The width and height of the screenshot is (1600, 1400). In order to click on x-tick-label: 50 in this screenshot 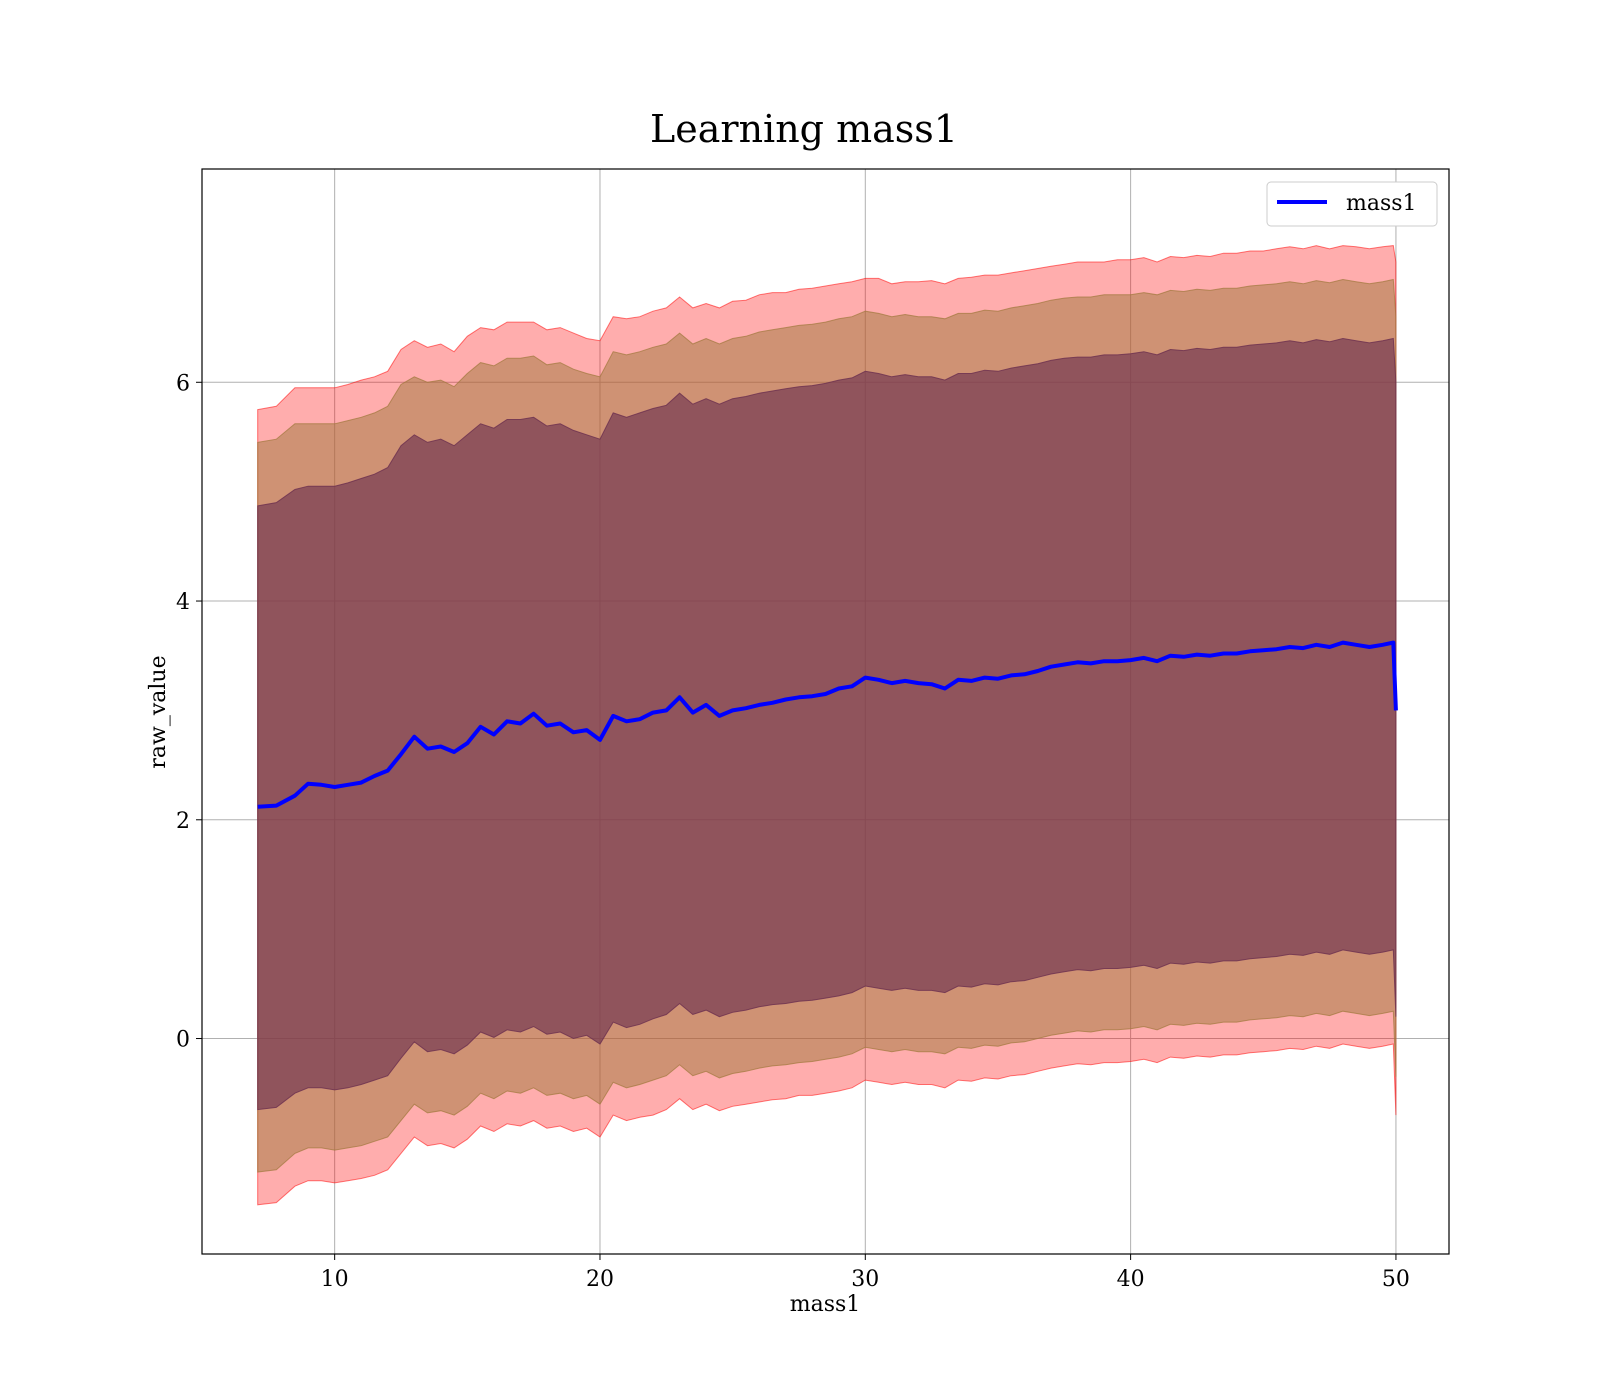, I will do `click(1396, 1279)`.